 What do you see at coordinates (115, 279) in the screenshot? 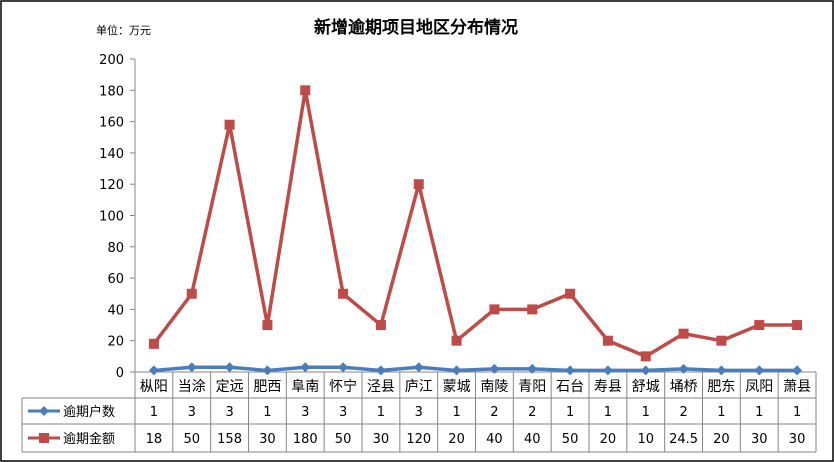
I see `y-tick-label: 60` at bounding box center [115, 279].